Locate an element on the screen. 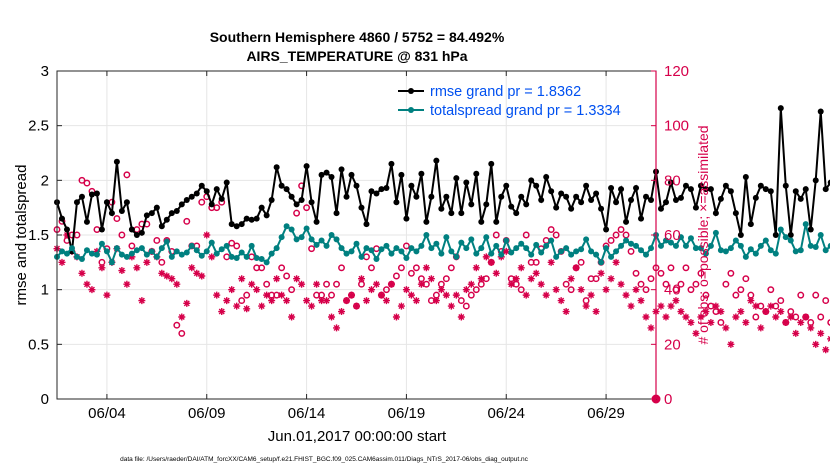 The image size is (830, 475). chart-title-line2: AIRS_TEMPERATURE @ 831 hPa is located at coordinates (356, 56).